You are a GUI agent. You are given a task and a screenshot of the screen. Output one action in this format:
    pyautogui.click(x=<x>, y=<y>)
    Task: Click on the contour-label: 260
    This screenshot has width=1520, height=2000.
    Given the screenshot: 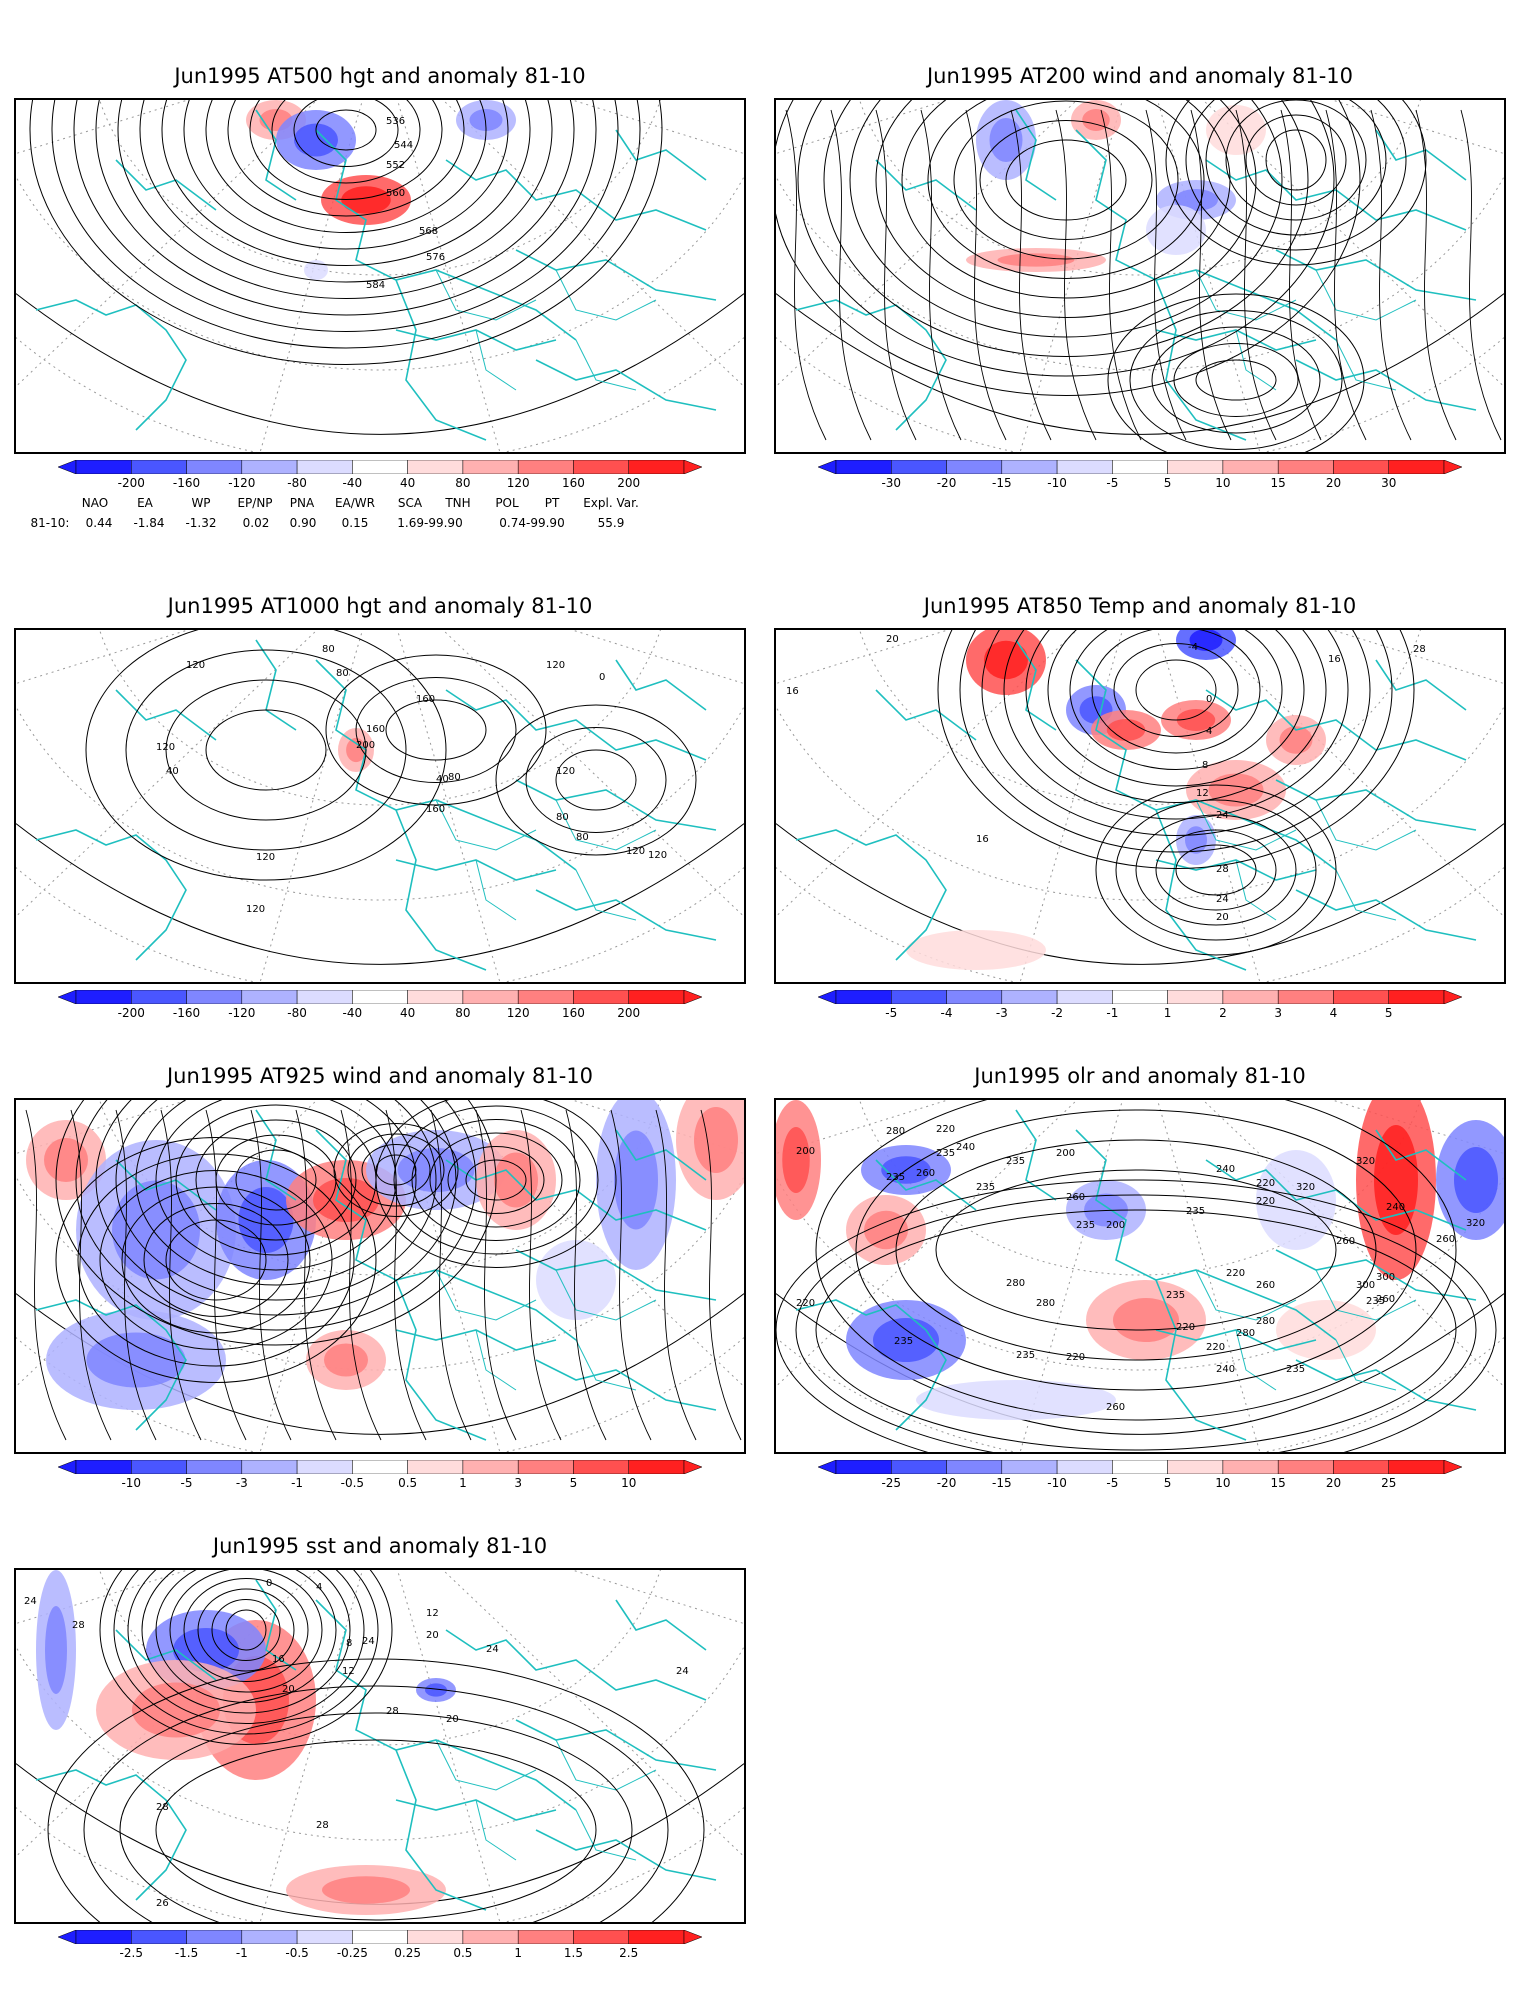 What is the action you would take?
    pyautogui.click(x=1075, y=1197)
    